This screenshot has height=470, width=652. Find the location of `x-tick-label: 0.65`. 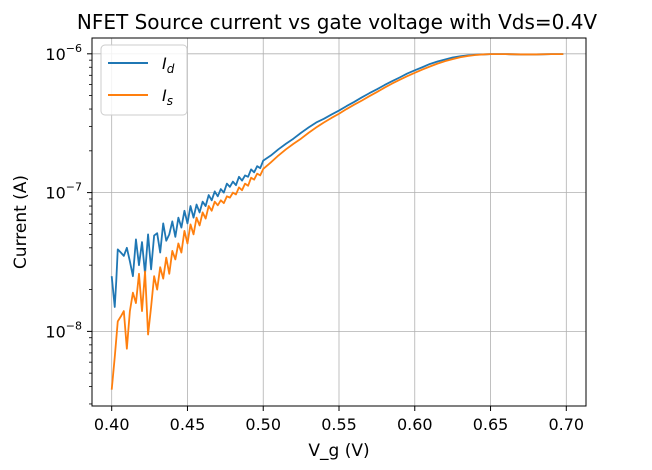

x-tick-label: 0.65 is located at coordinates (491, 424).